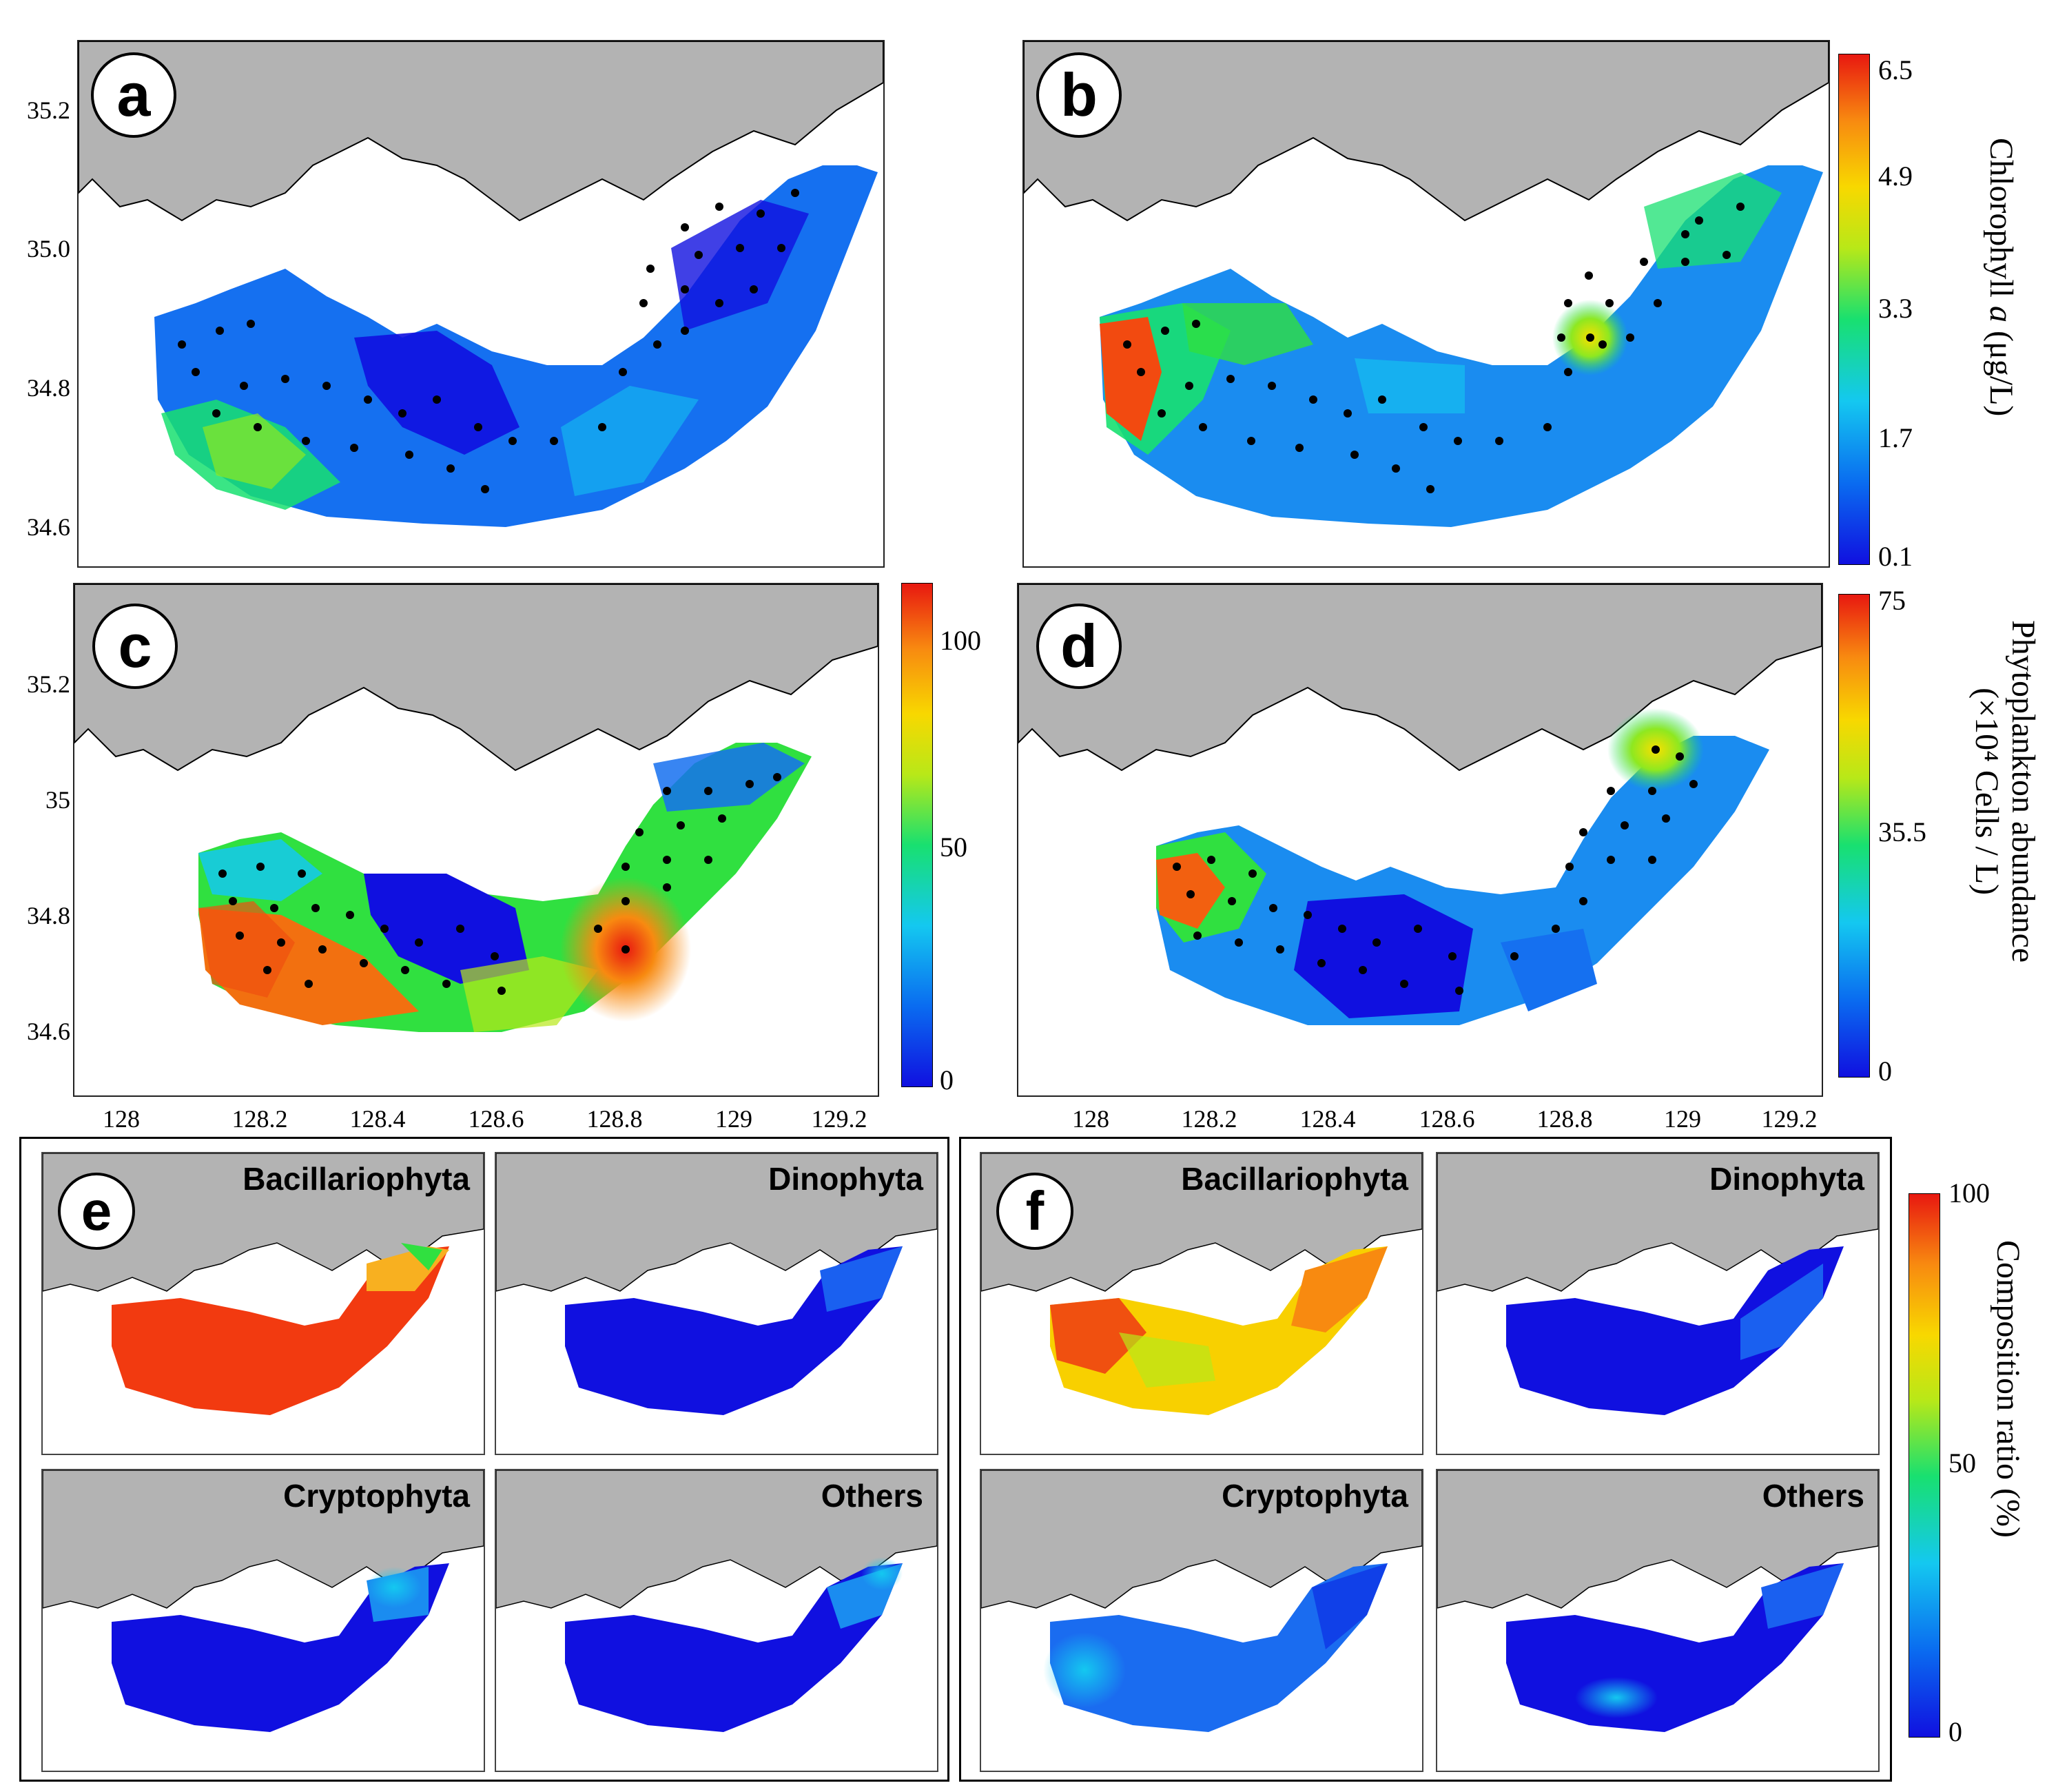 This screenshot has height=1792, width=2047. What do you see at coordinates (1079, 646) in the screenshot?
I see `panel-label-d: d` at bounding box center [1079, 646].